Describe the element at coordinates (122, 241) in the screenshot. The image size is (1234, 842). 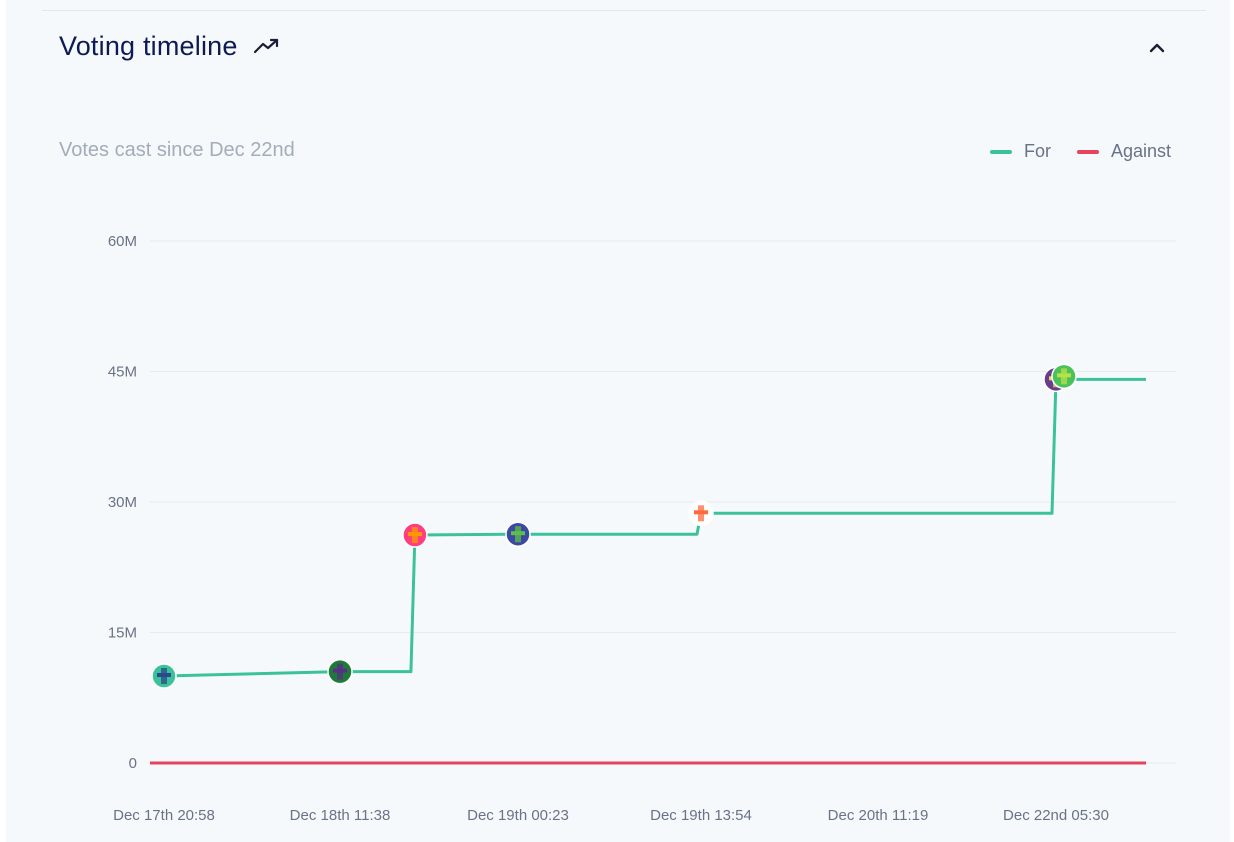
I see `y-tick-label: 60M` at that location.